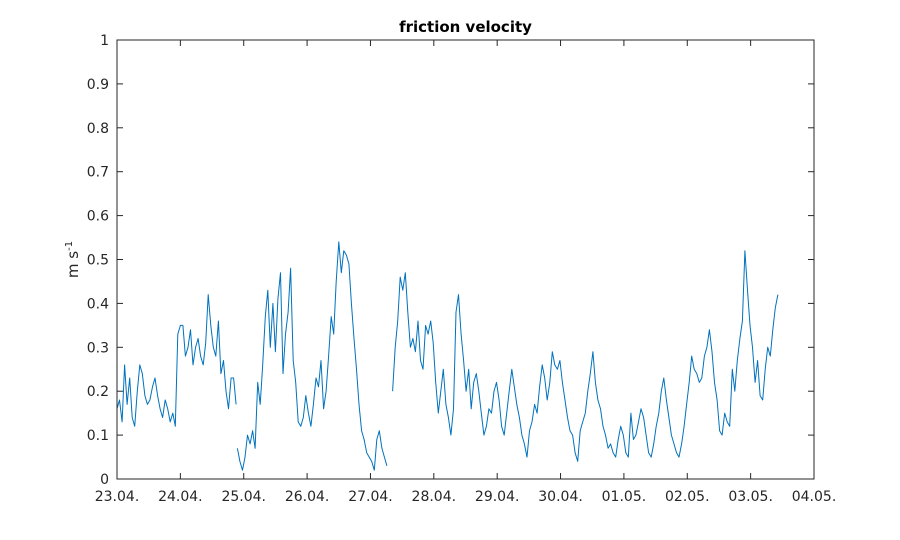  What do you see at coordinates (98, 348) in the screenshot?
I see `y-tick-label: 0.3` at bounding box center [98, 348].